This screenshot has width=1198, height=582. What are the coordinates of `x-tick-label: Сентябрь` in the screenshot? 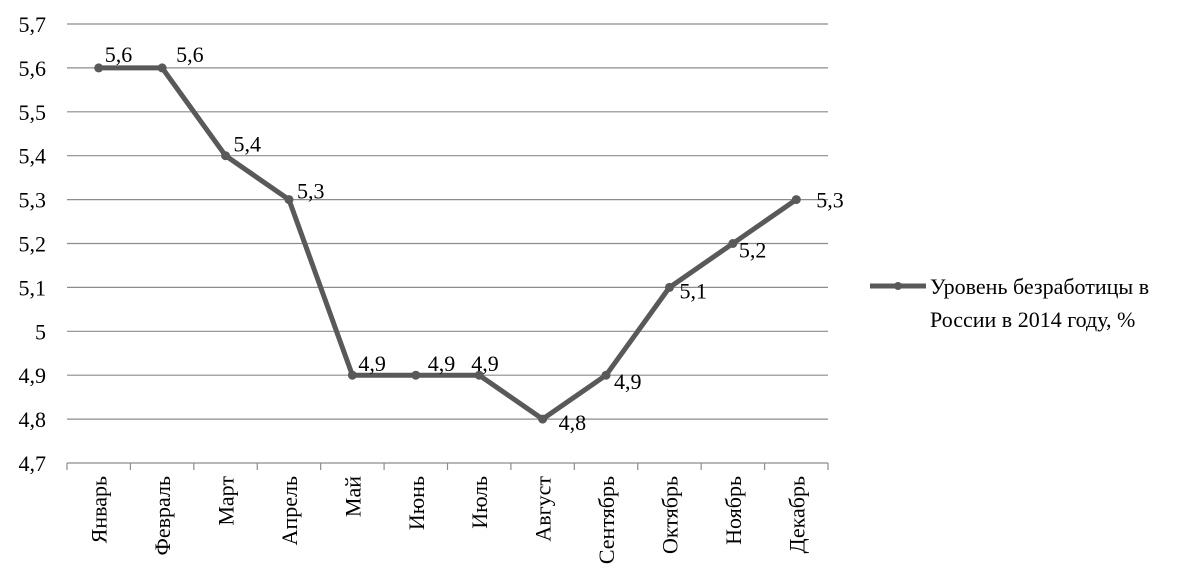 It's located at (606, 520).